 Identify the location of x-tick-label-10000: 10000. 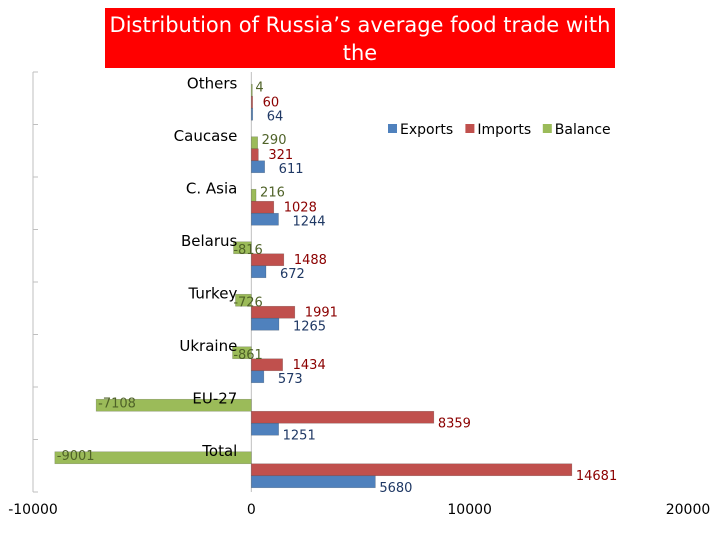
(469, 510).